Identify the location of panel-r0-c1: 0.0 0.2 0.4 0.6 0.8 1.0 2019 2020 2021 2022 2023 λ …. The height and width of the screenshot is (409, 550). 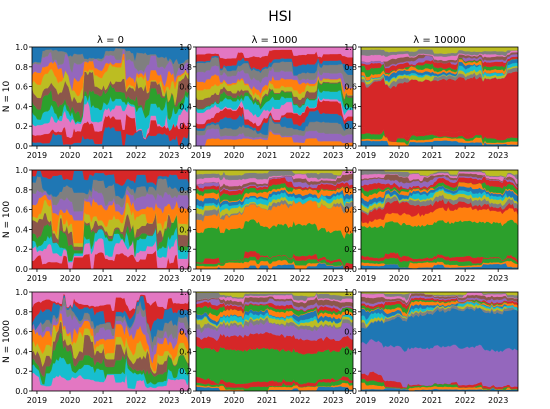
(266, 97).